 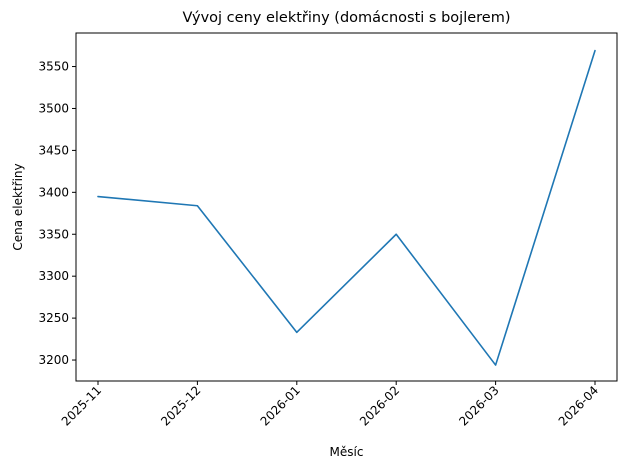 What do you see at coordinates (180, 405) in the screenshot?
I see `x-tick-label: 2025-12` at bounding box center [180, 405].